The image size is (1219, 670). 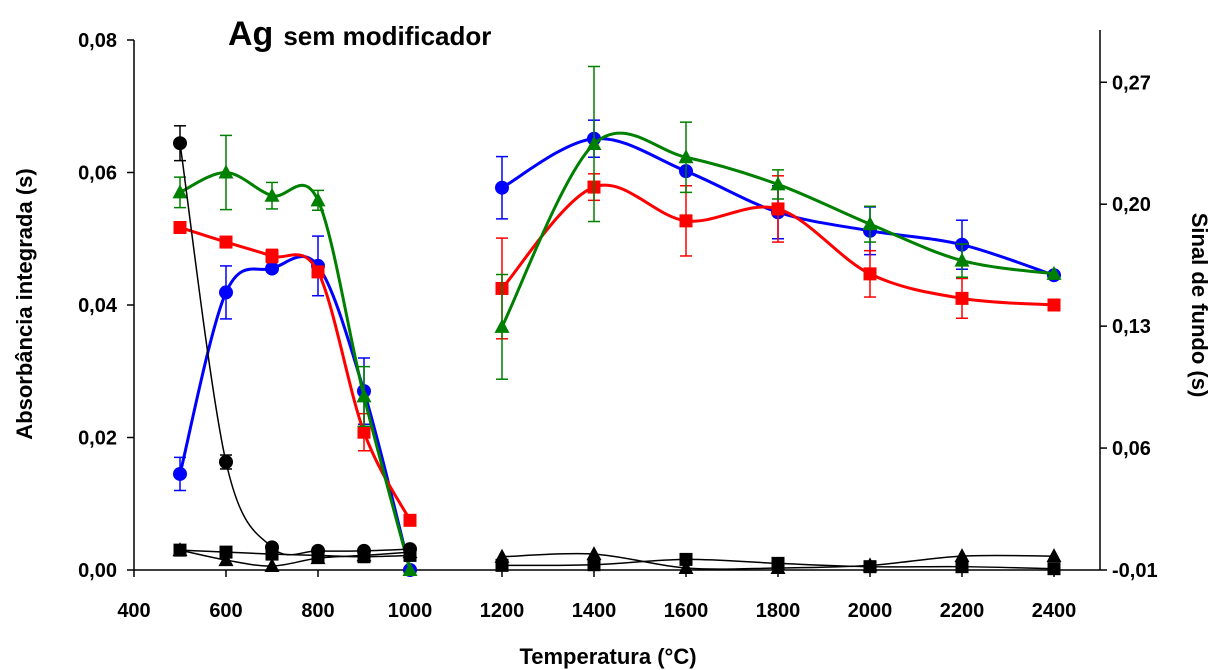 I want to click on y-tick-label: 0,02, so click(x=97, y=439).